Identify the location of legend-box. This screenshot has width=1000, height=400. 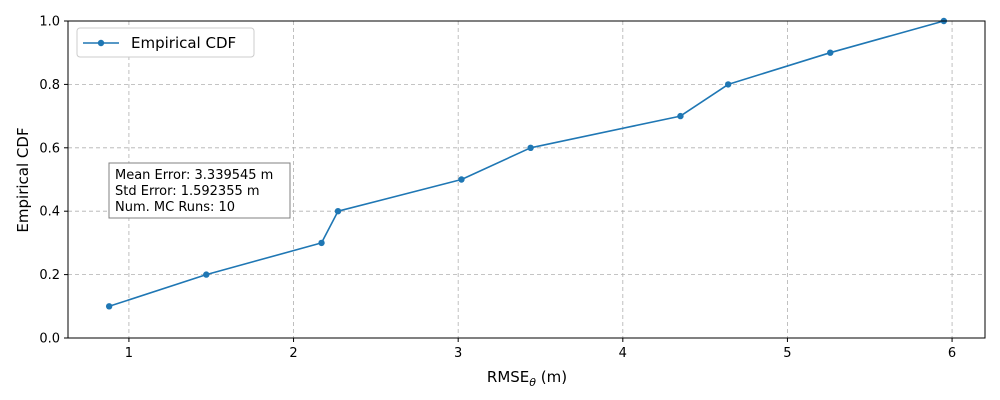
(165, 42).